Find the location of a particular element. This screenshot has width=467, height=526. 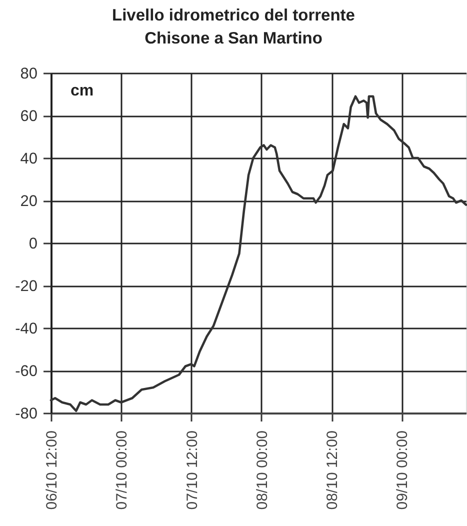

y-tick-label: -20 is located at coordinates (26, 286).